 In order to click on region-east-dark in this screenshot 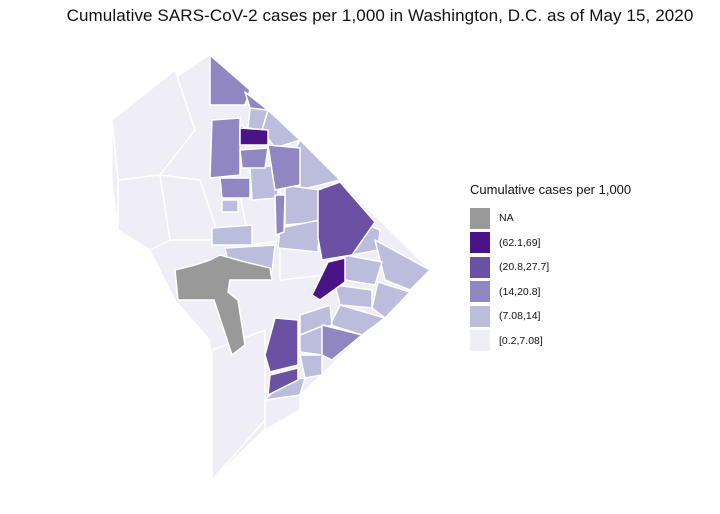, I will do `click(328, 279)`.